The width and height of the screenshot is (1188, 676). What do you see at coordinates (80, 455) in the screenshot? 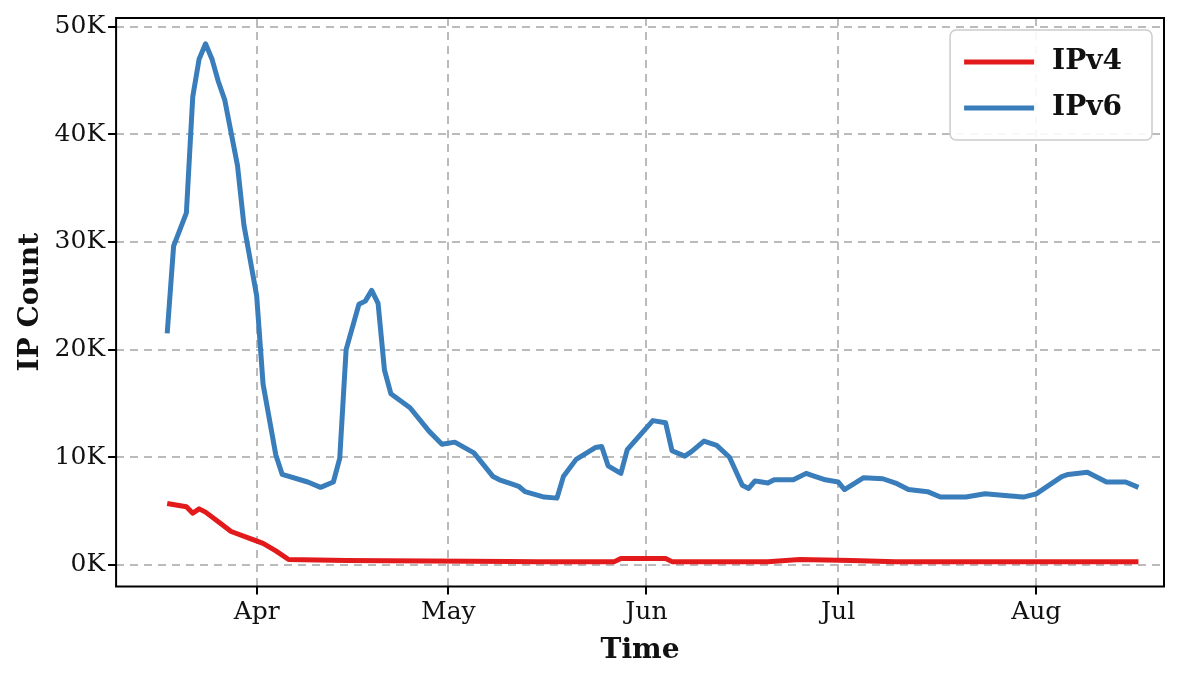
I see `y-tick-label: 10K` at bounding box center [80, 455].